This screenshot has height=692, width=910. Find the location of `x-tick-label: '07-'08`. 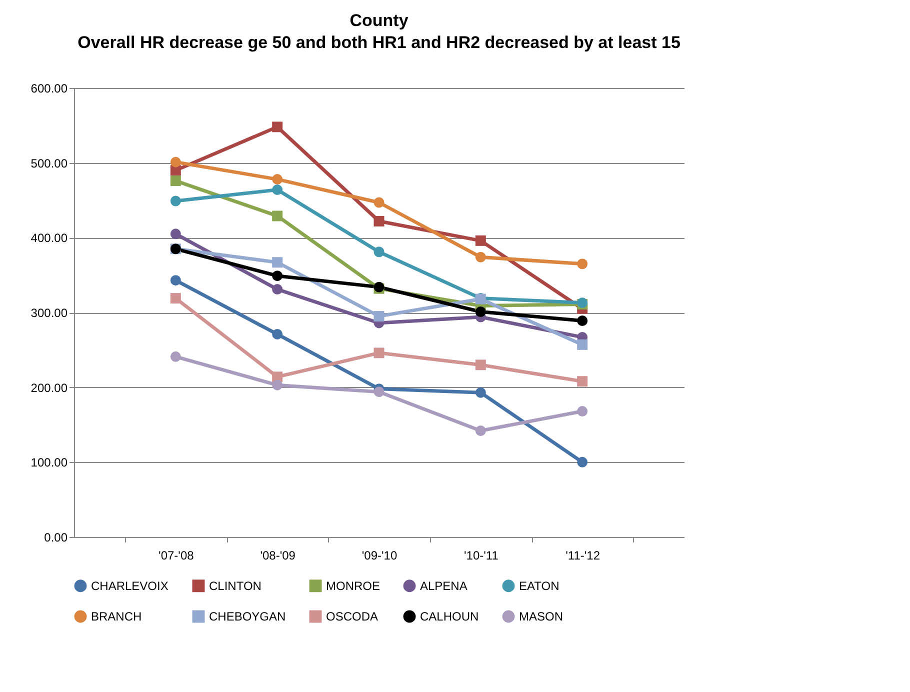

x-tick-label: '07-'08 is located at coordinates (176, 555).